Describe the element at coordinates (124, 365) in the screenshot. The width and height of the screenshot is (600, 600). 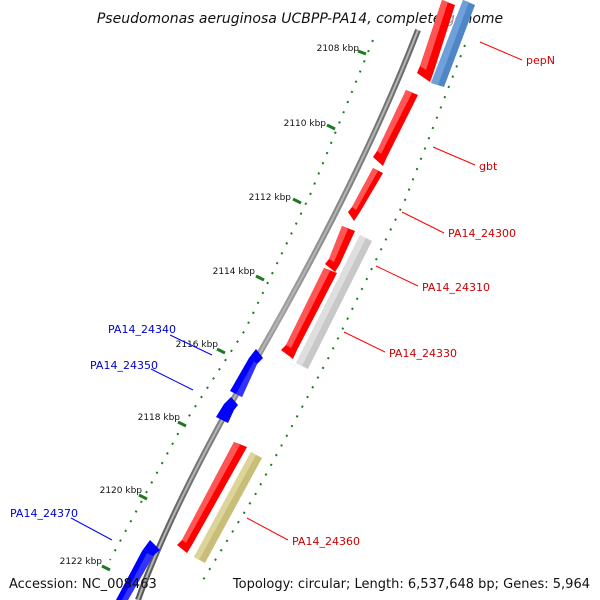
I see `svg-text: PA14_24350` at that location.